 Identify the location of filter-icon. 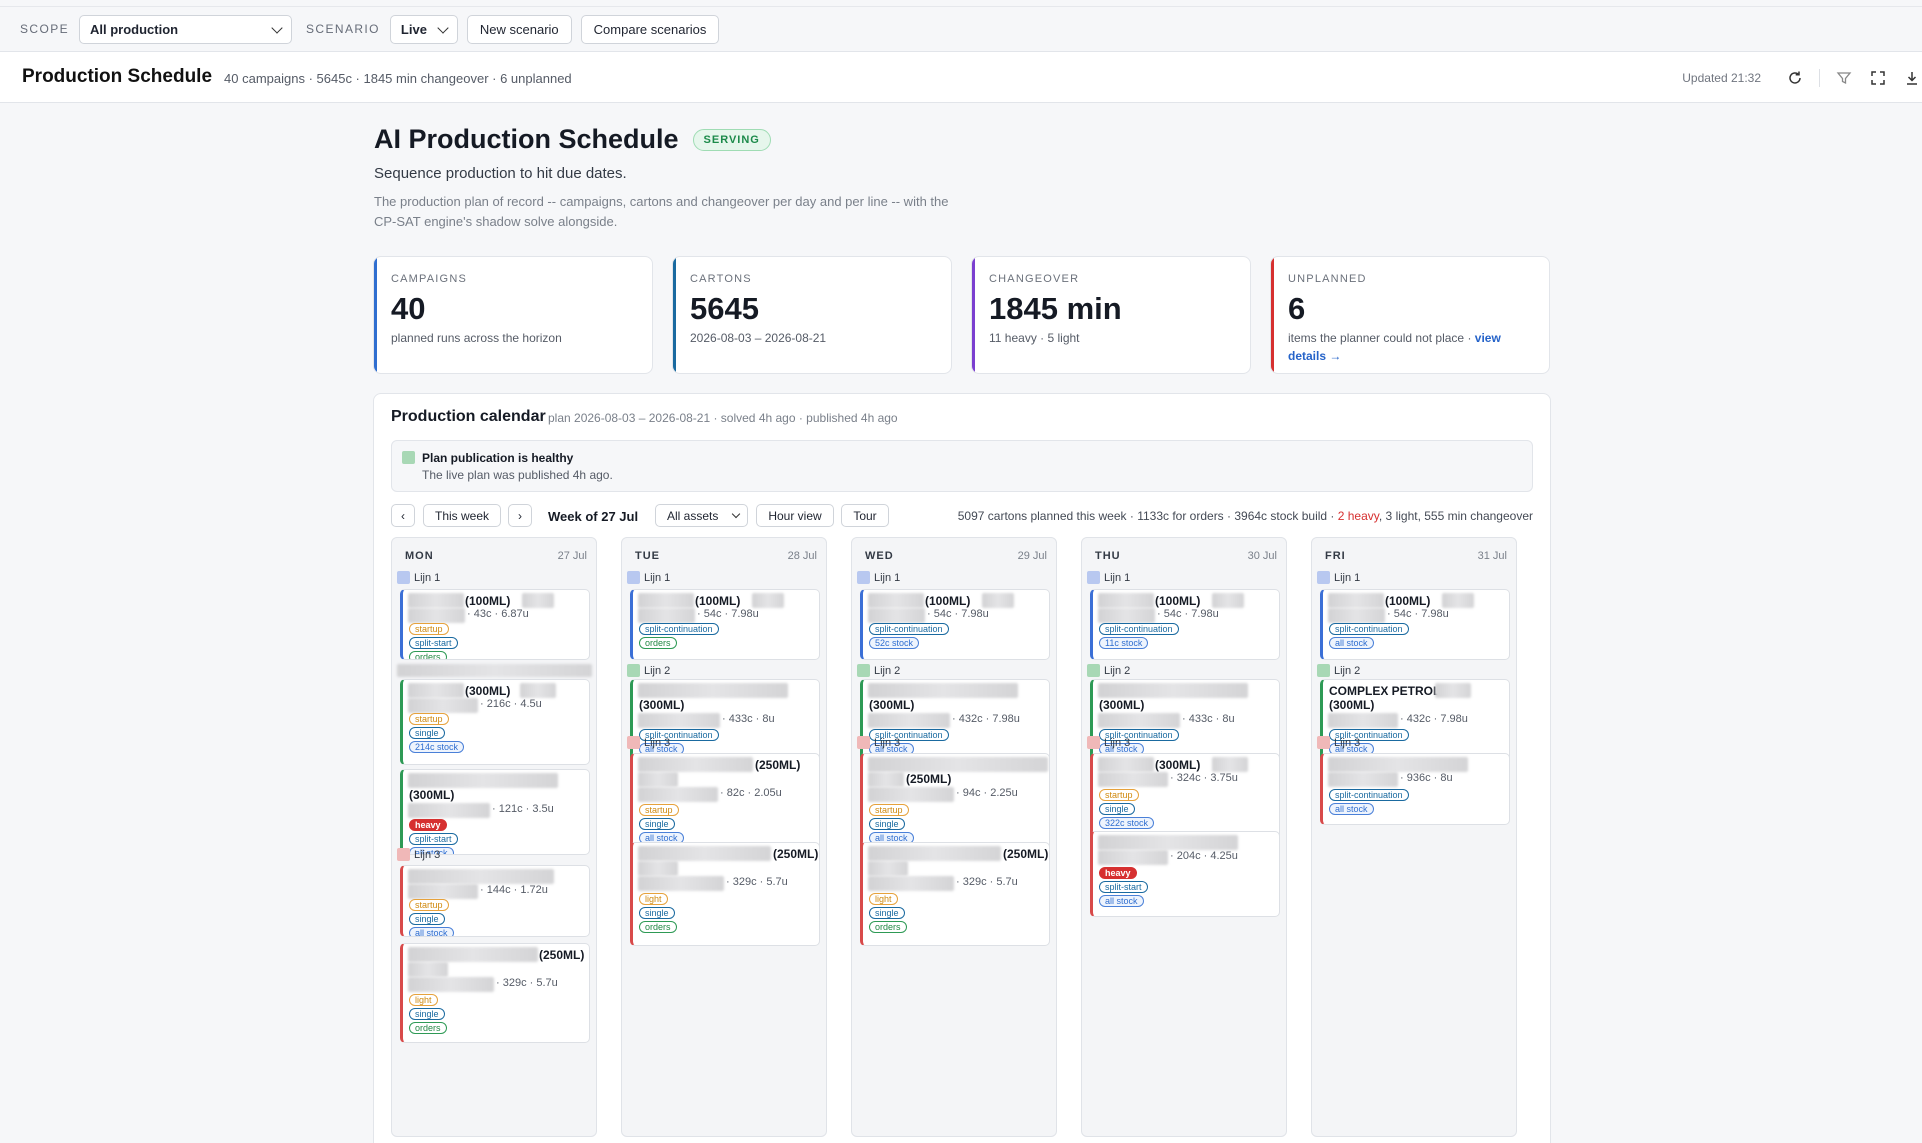
(1844, 78).